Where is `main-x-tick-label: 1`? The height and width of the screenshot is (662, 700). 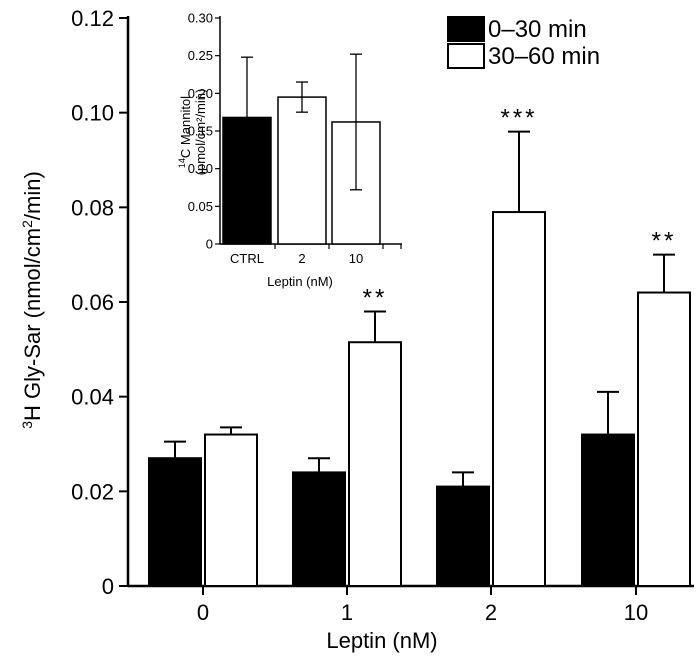 main-x-tick-label: 1 is located at coordinates (347, 612).